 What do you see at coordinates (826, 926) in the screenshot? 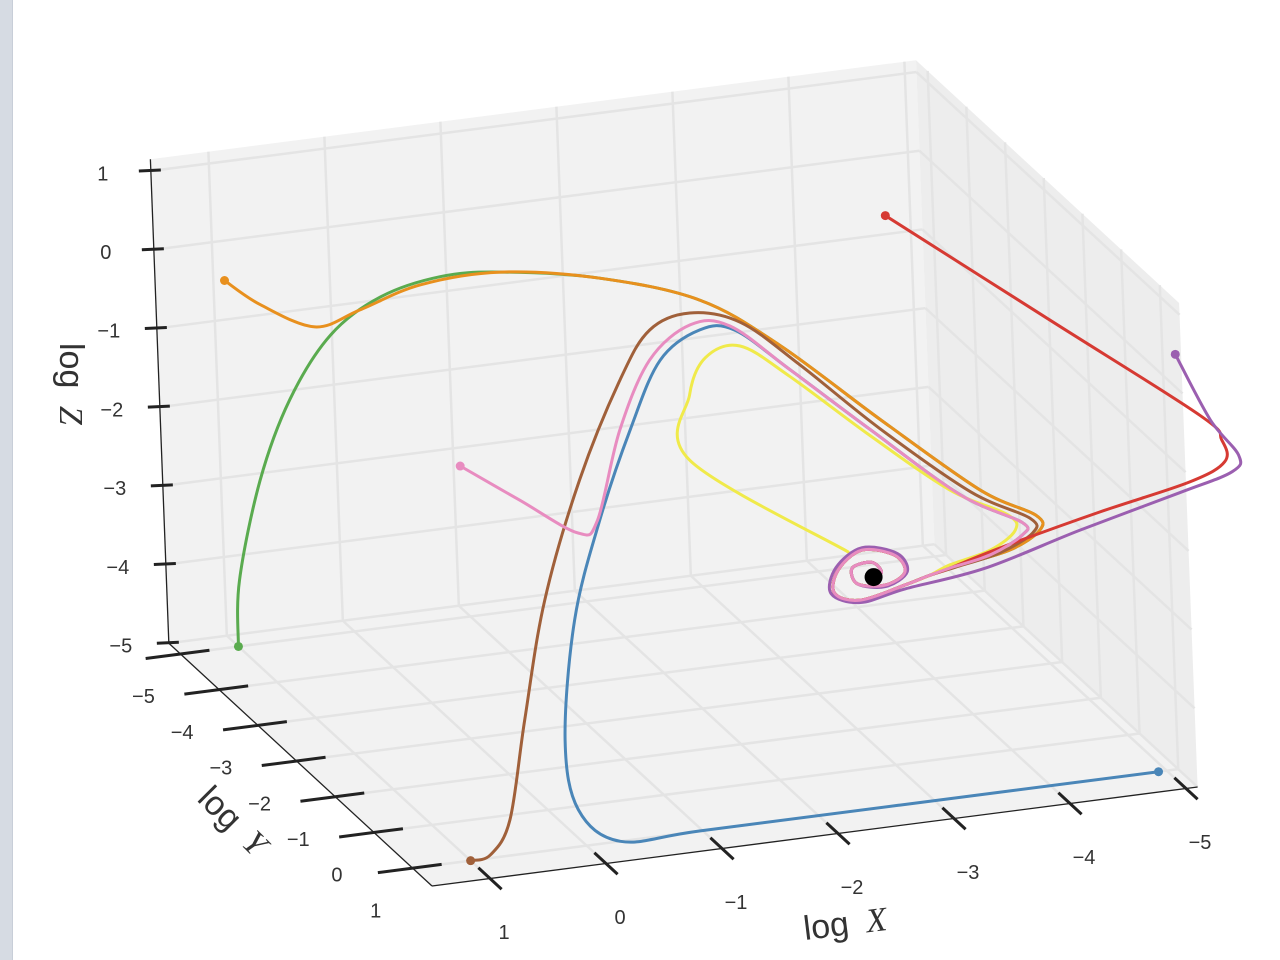
I see `x-axis-label-prefix: log` at bounding box center [826, 926].